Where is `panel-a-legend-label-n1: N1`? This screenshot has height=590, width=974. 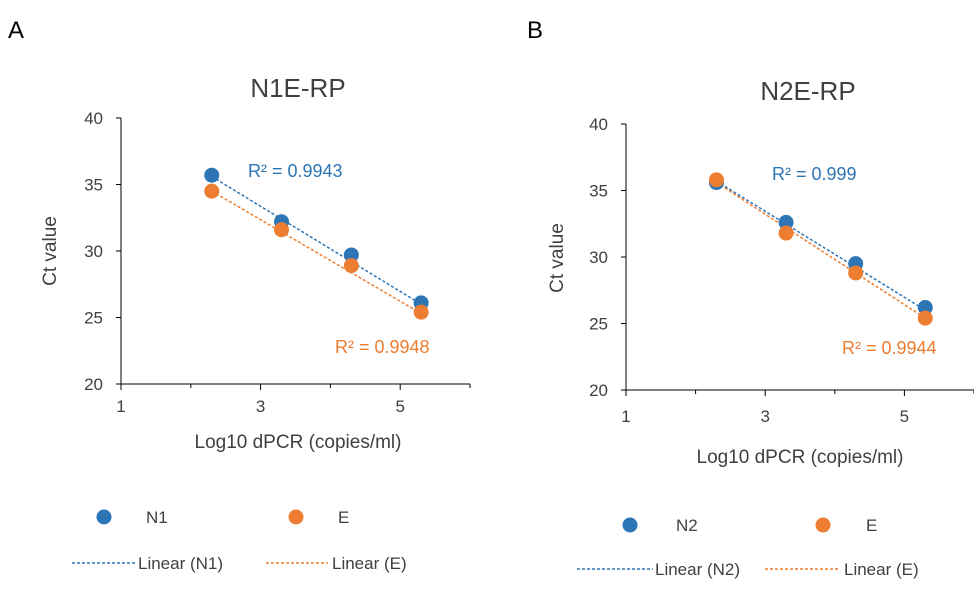 panel-a-legend-label-n1: N1 is located at coordinates (157, 517).